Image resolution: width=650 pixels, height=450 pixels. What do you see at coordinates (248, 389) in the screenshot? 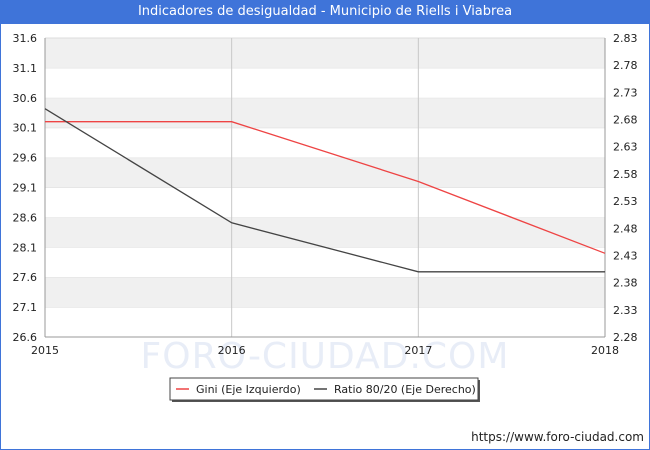
I see `legend-label-gini: Gini (Eje Izquierdo)` at bounding box center [248, 389].